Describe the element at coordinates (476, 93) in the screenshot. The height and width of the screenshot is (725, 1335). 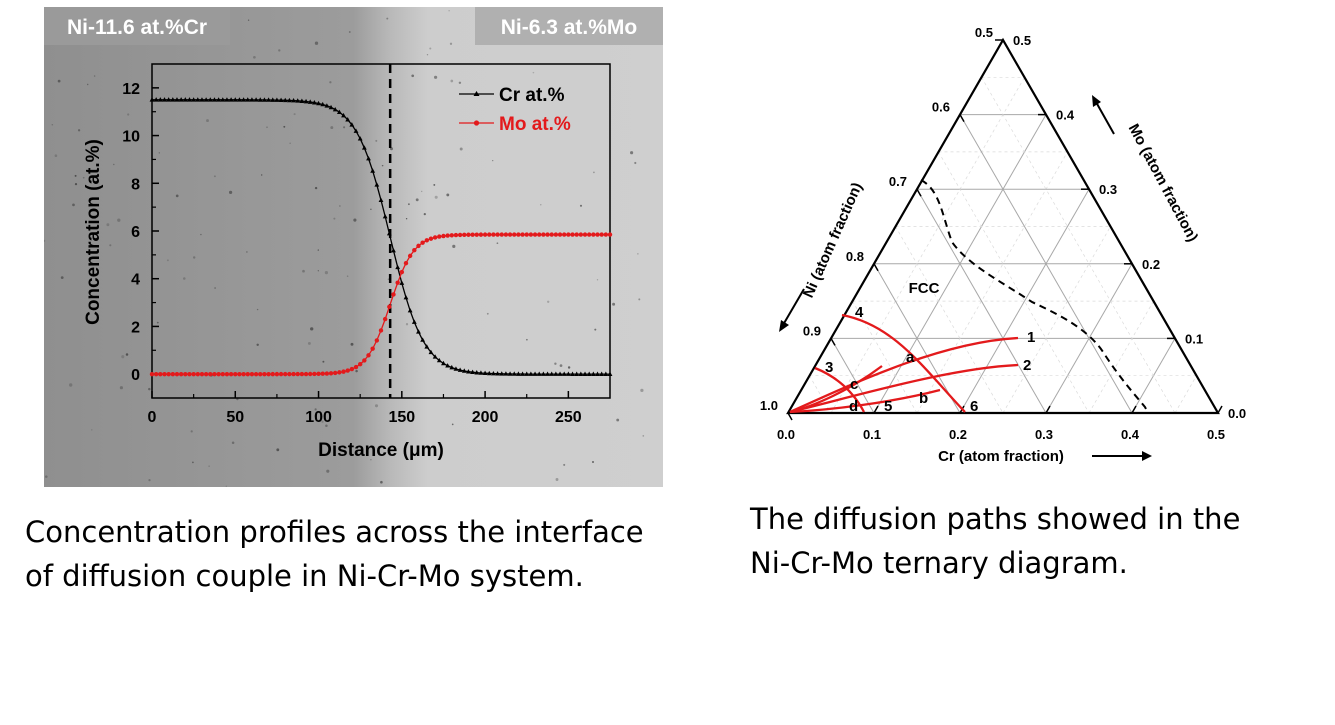
I see `legend-marker-cr` at that location.